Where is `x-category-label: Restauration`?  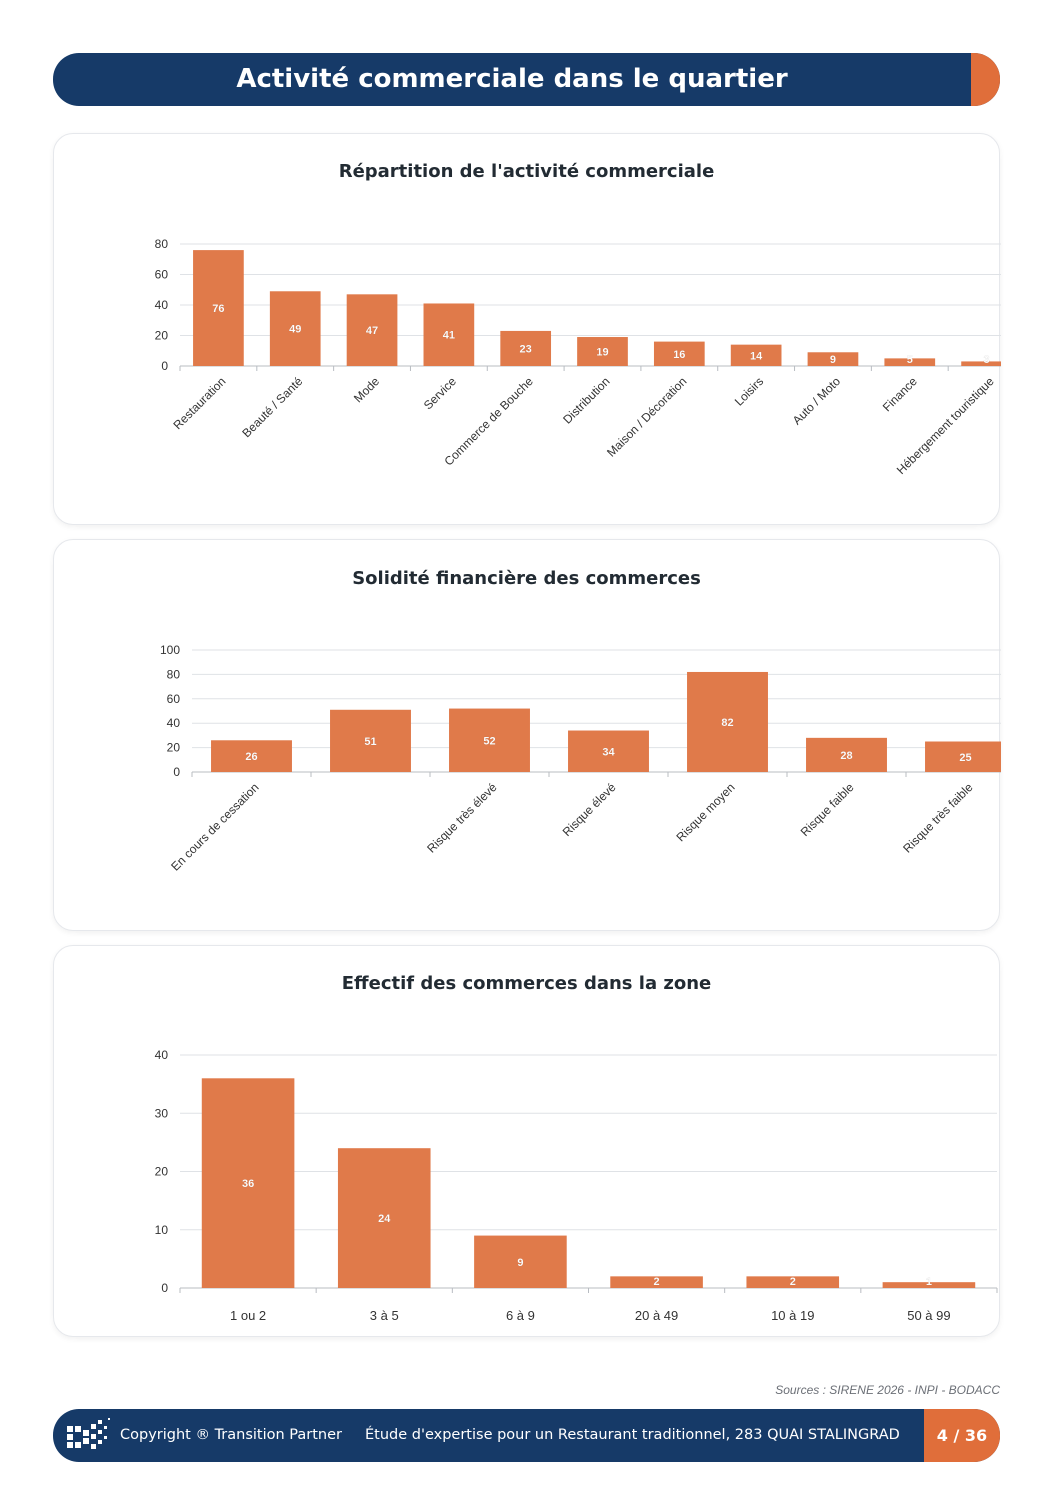
x-category-label: Restauration is located at coordinates (200, 403).